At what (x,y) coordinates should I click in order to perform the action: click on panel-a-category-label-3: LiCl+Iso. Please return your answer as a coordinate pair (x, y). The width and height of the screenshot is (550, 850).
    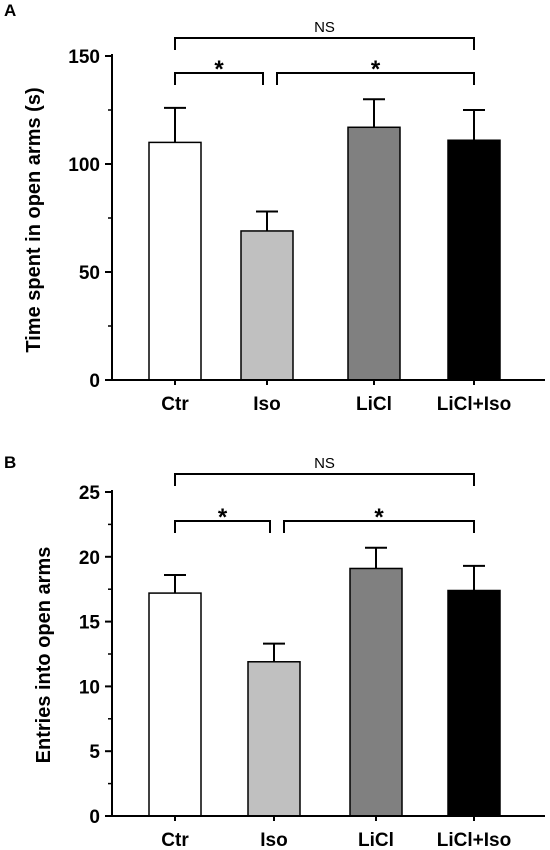
    Looking at the image, I should click on (474, 404).